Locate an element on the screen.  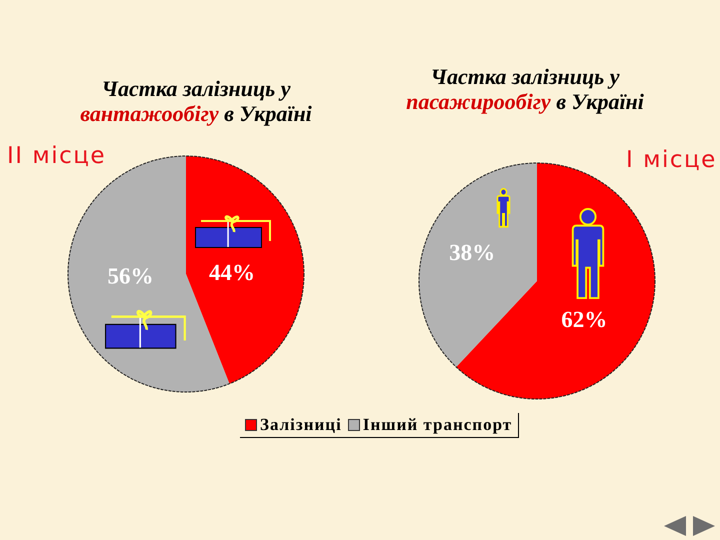
text: I місце is located at coordinates (671, 160).